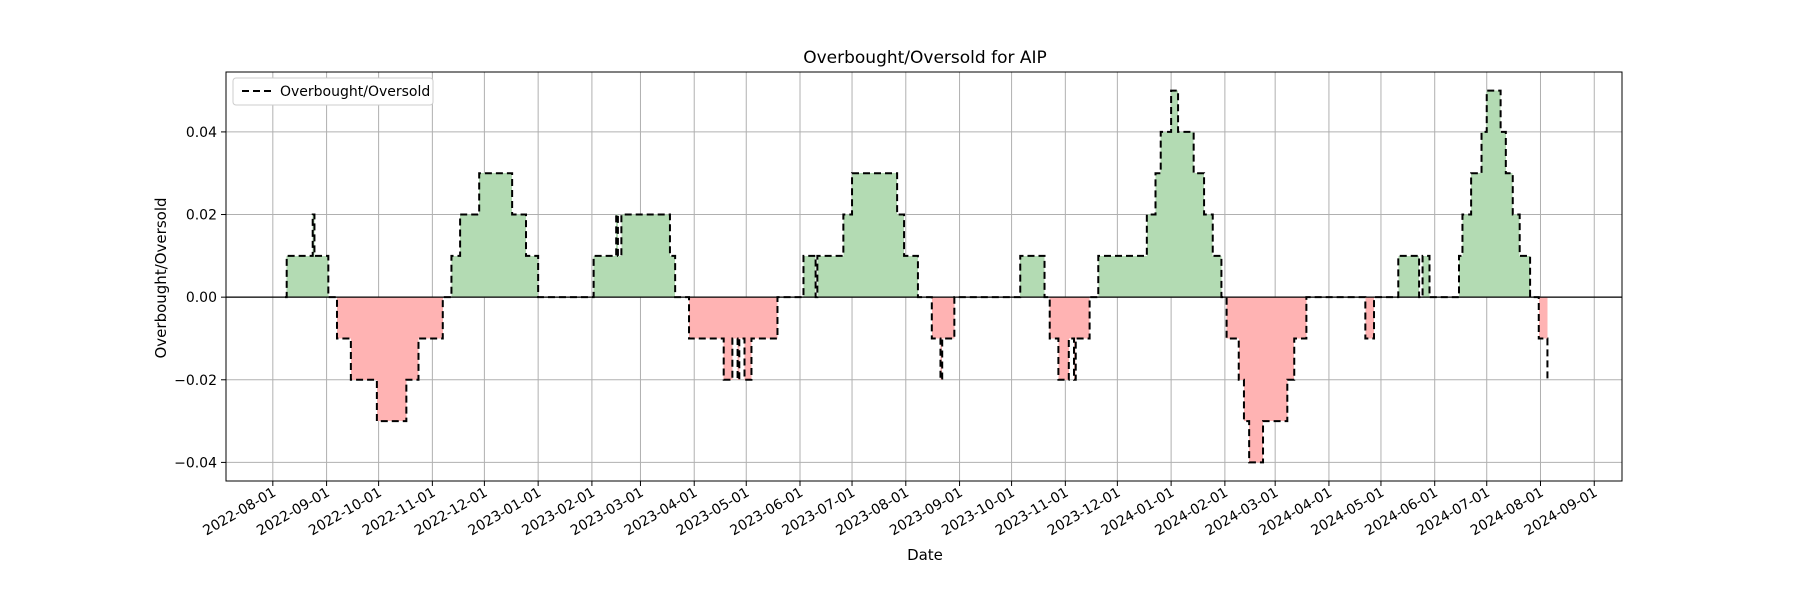  What do you see at coordinates (201, 298) in the screenshot?
I see `y-tick-label: 0.00` at bounding box center [201, 298].